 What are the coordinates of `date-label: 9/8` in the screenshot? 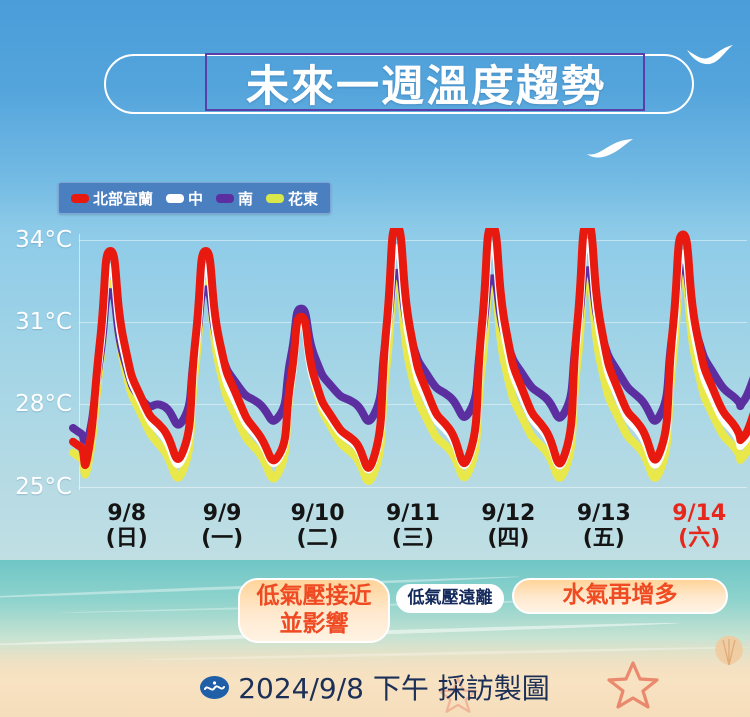 It's located at (127, 513).